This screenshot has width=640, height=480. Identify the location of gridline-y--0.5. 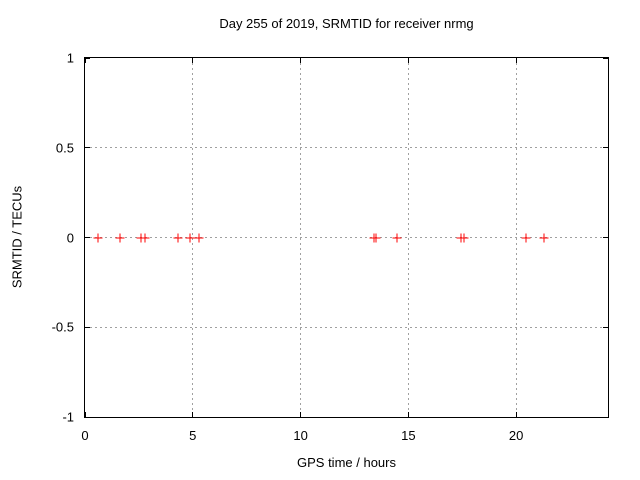
(346, 327).